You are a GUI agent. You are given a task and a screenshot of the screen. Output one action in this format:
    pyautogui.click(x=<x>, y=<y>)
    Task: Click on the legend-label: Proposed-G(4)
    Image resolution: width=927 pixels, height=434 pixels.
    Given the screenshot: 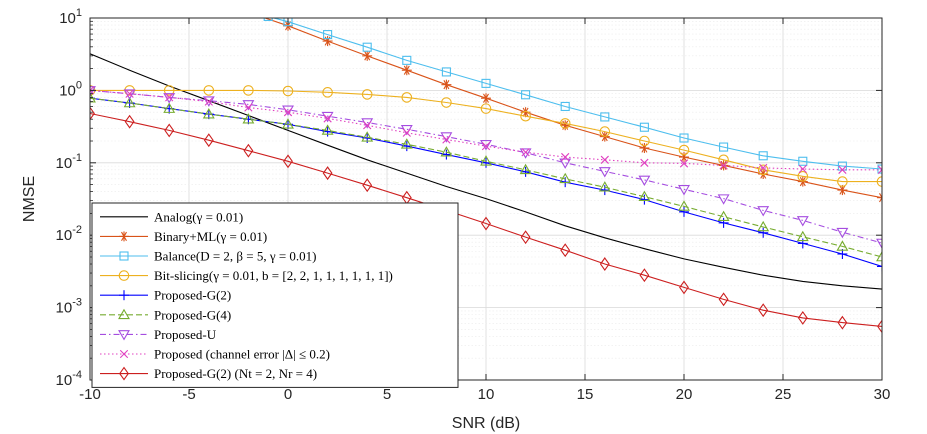 What is the action you would take?
    pyautogui.click(x=192, y=314)
    